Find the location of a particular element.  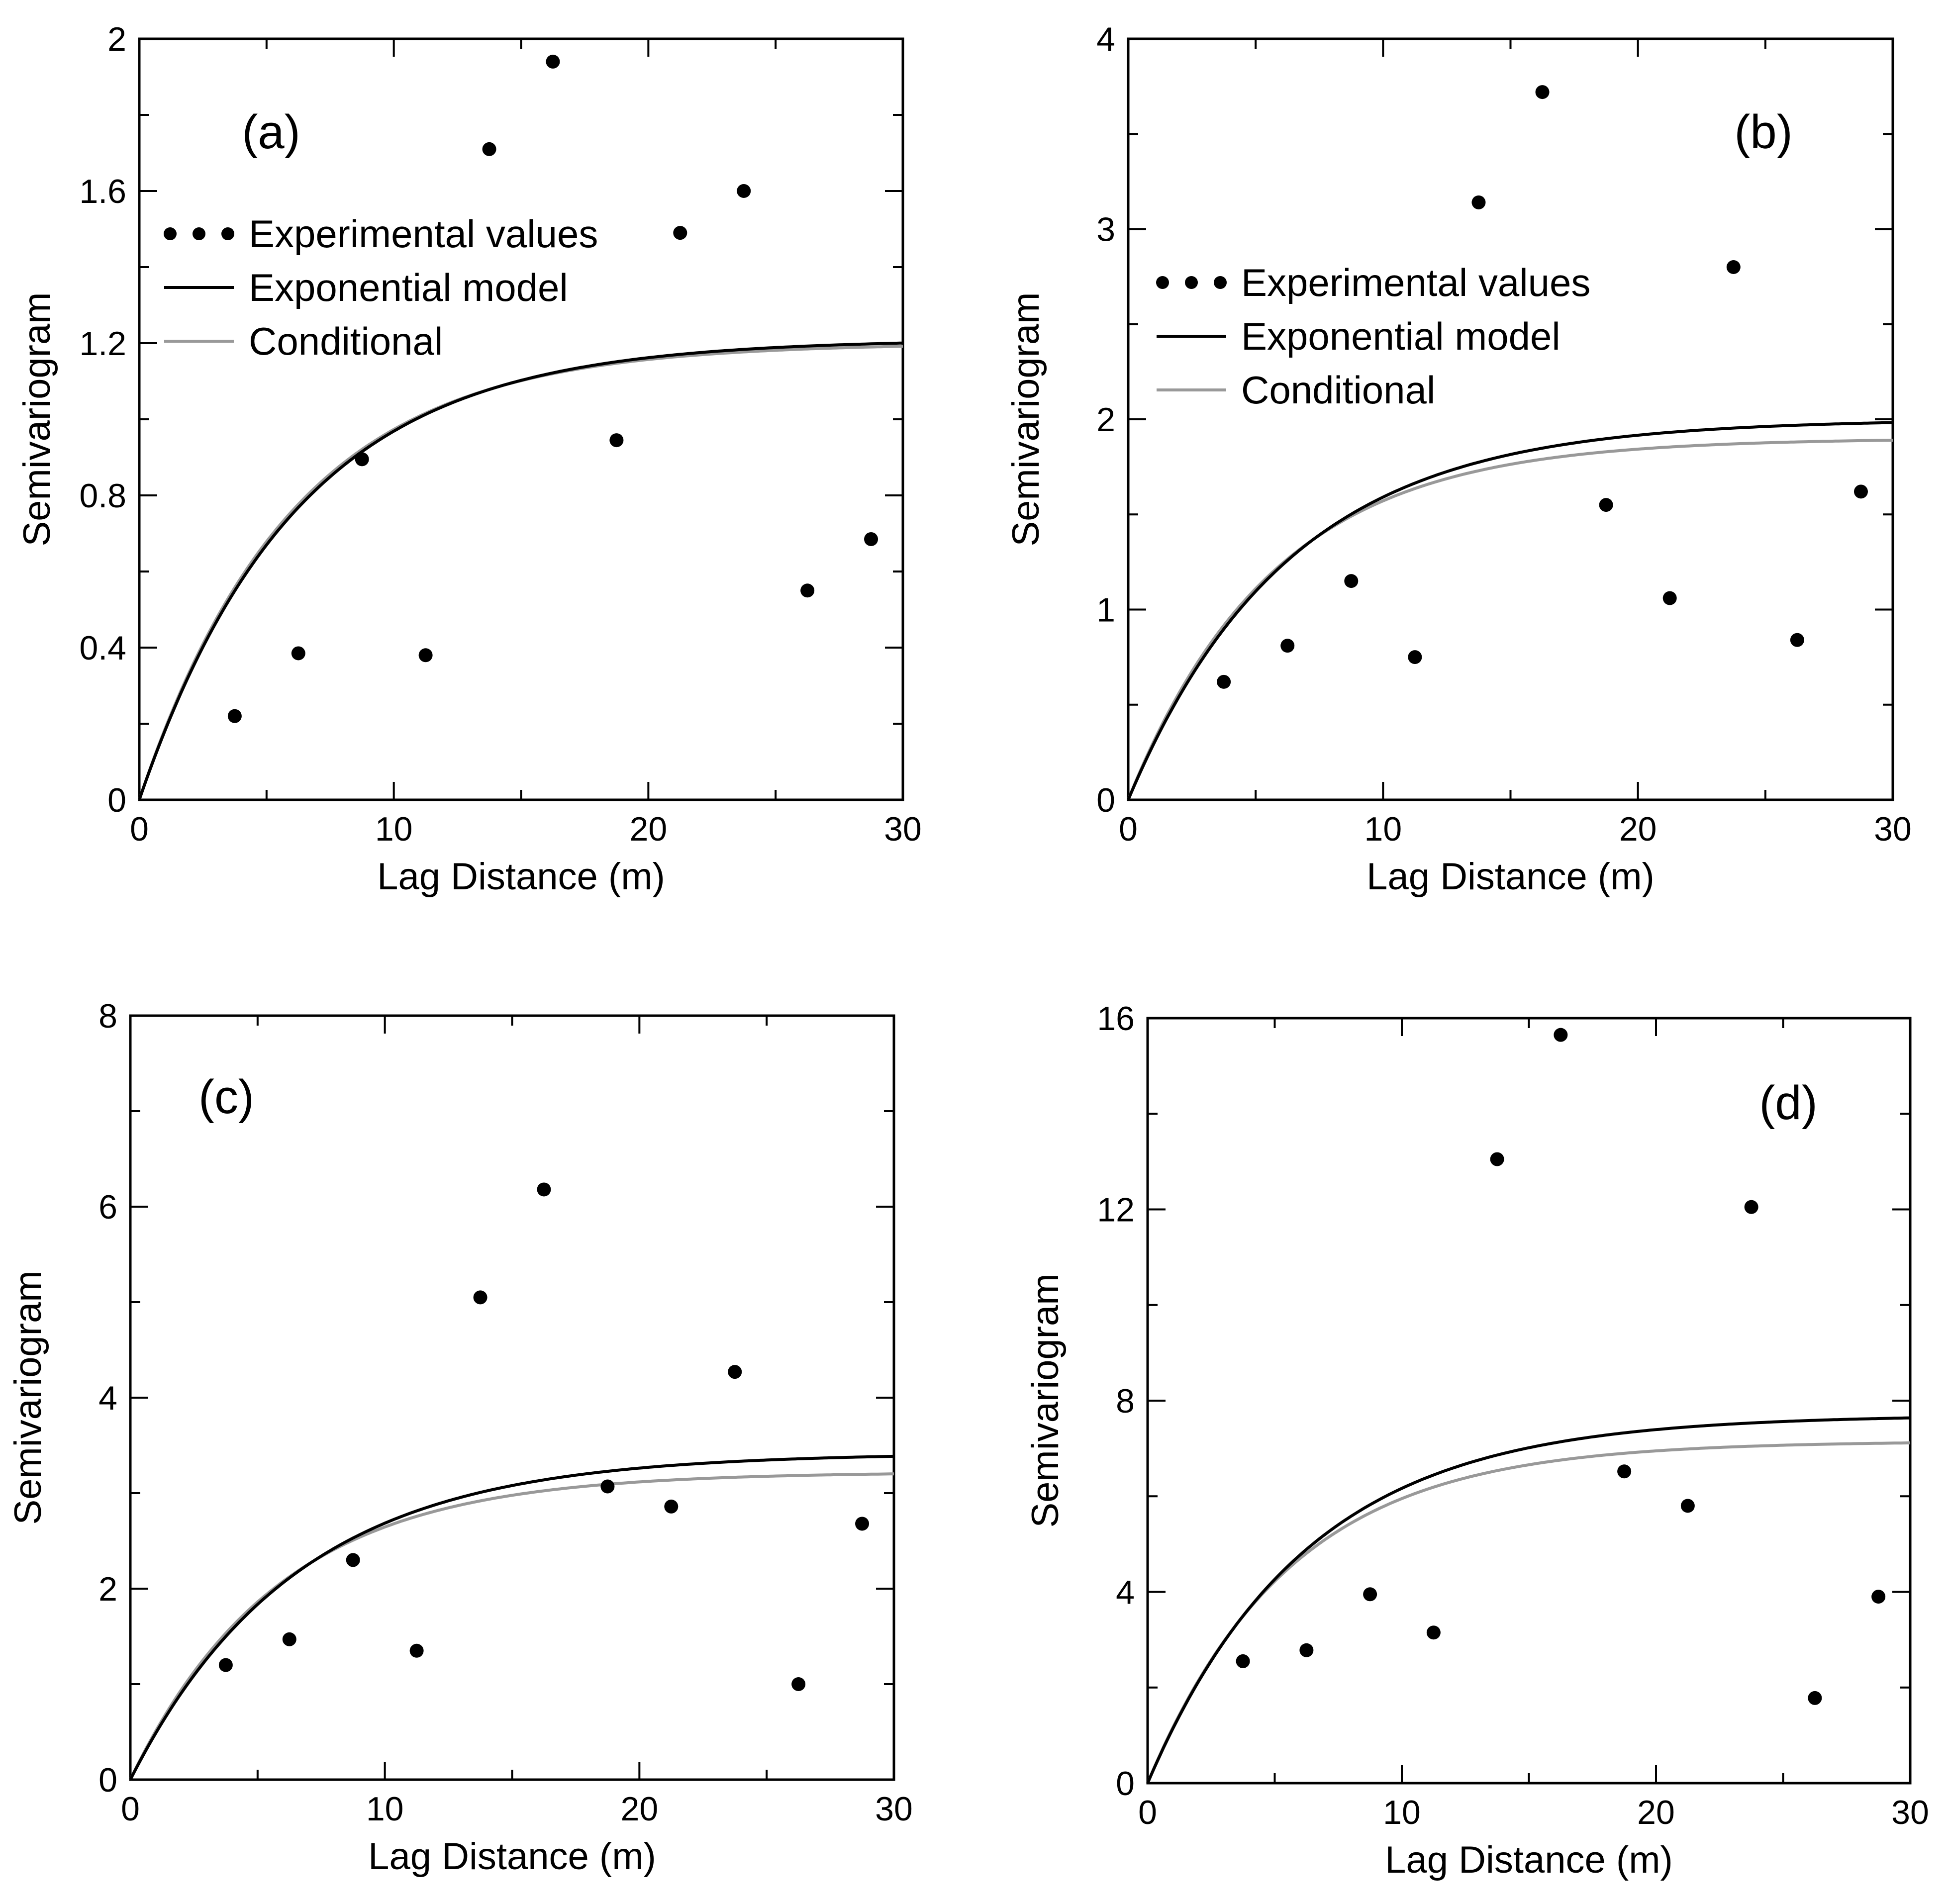

y-tick-label: 1 is located at coordinates (1105, 610).